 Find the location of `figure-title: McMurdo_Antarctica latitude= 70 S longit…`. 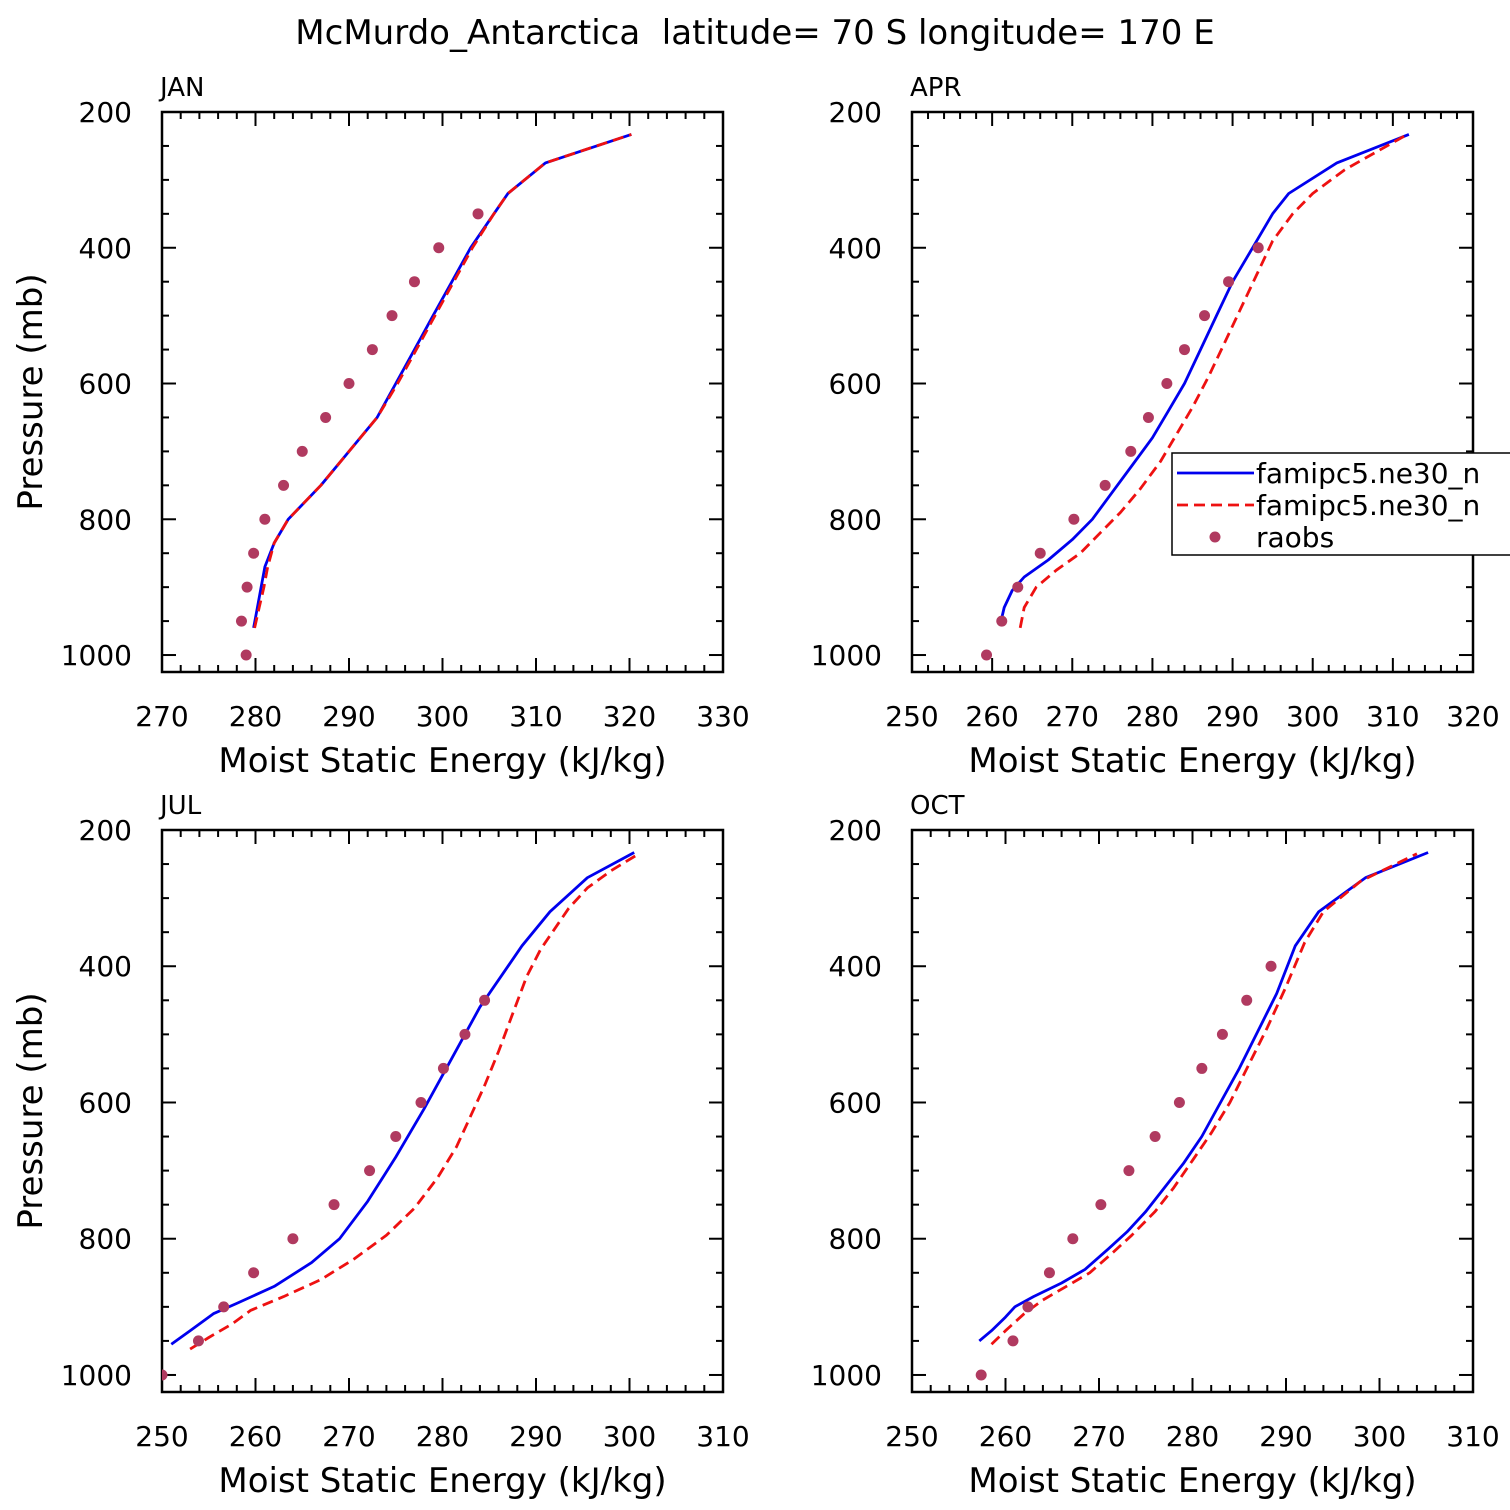

figure-title: McMurdo_Antarctica latitude= 70 S longit… is located at coordinates (754, 33).